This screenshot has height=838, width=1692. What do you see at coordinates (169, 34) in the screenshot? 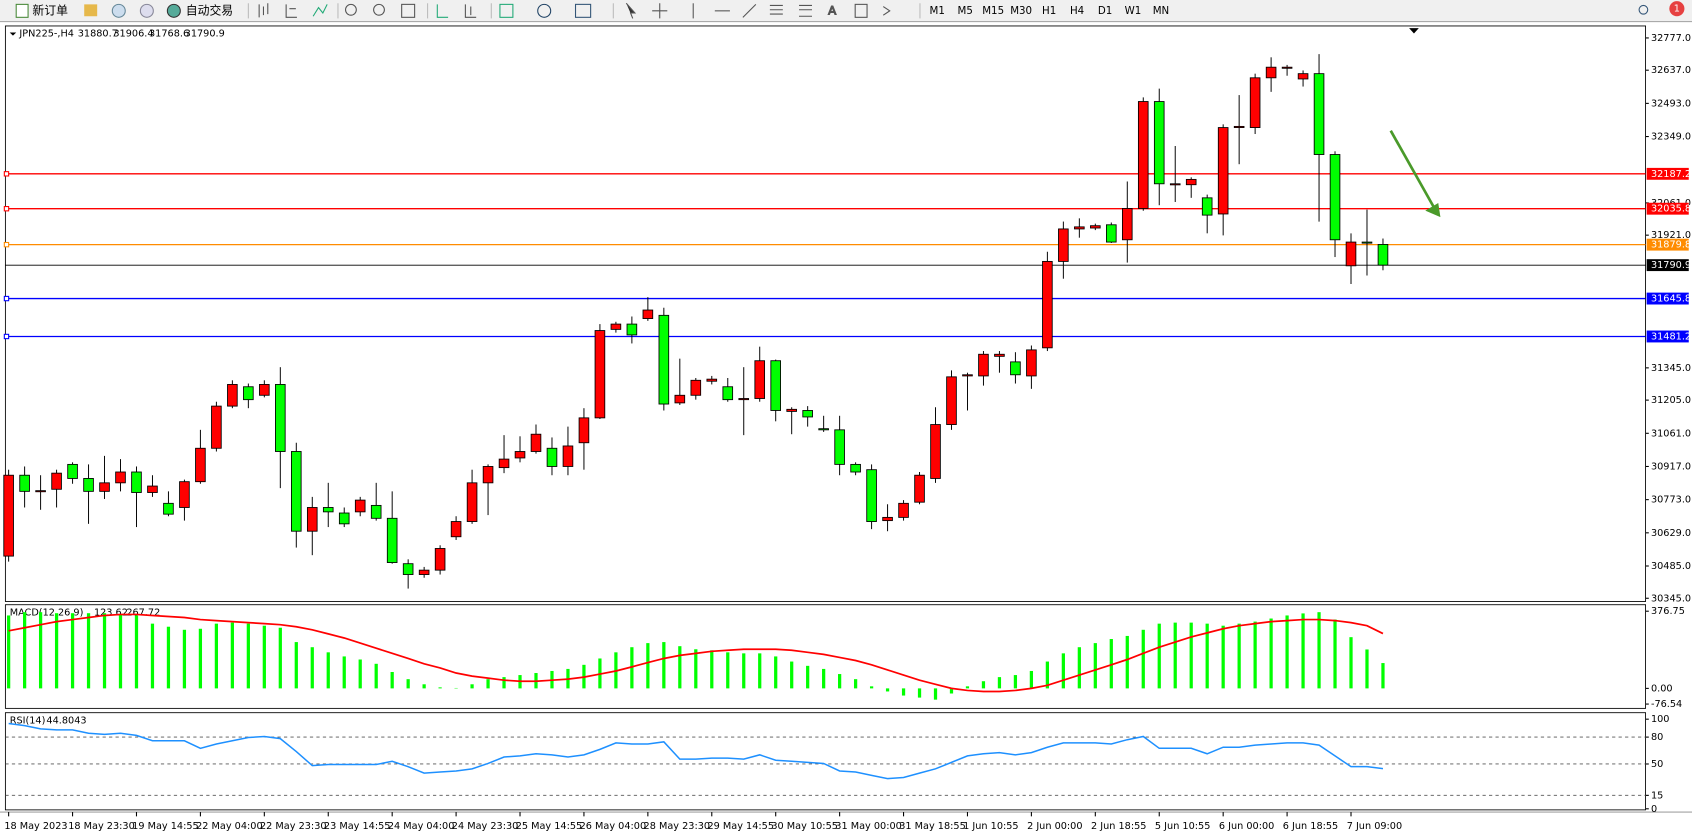
I see `ohlc-value: 31768.6` at bounding box center [169, 34].